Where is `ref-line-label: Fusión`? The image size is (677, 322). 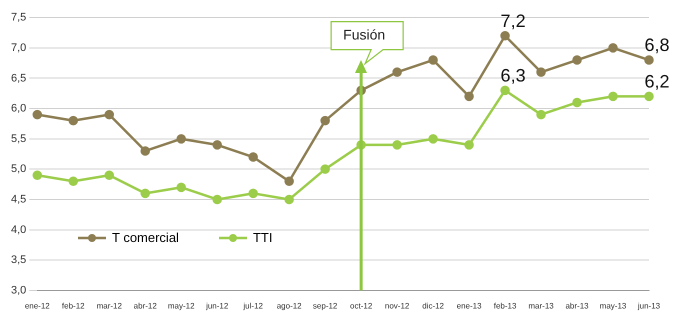 ref-line-label: Fusión is located at coordinates (364, 34).